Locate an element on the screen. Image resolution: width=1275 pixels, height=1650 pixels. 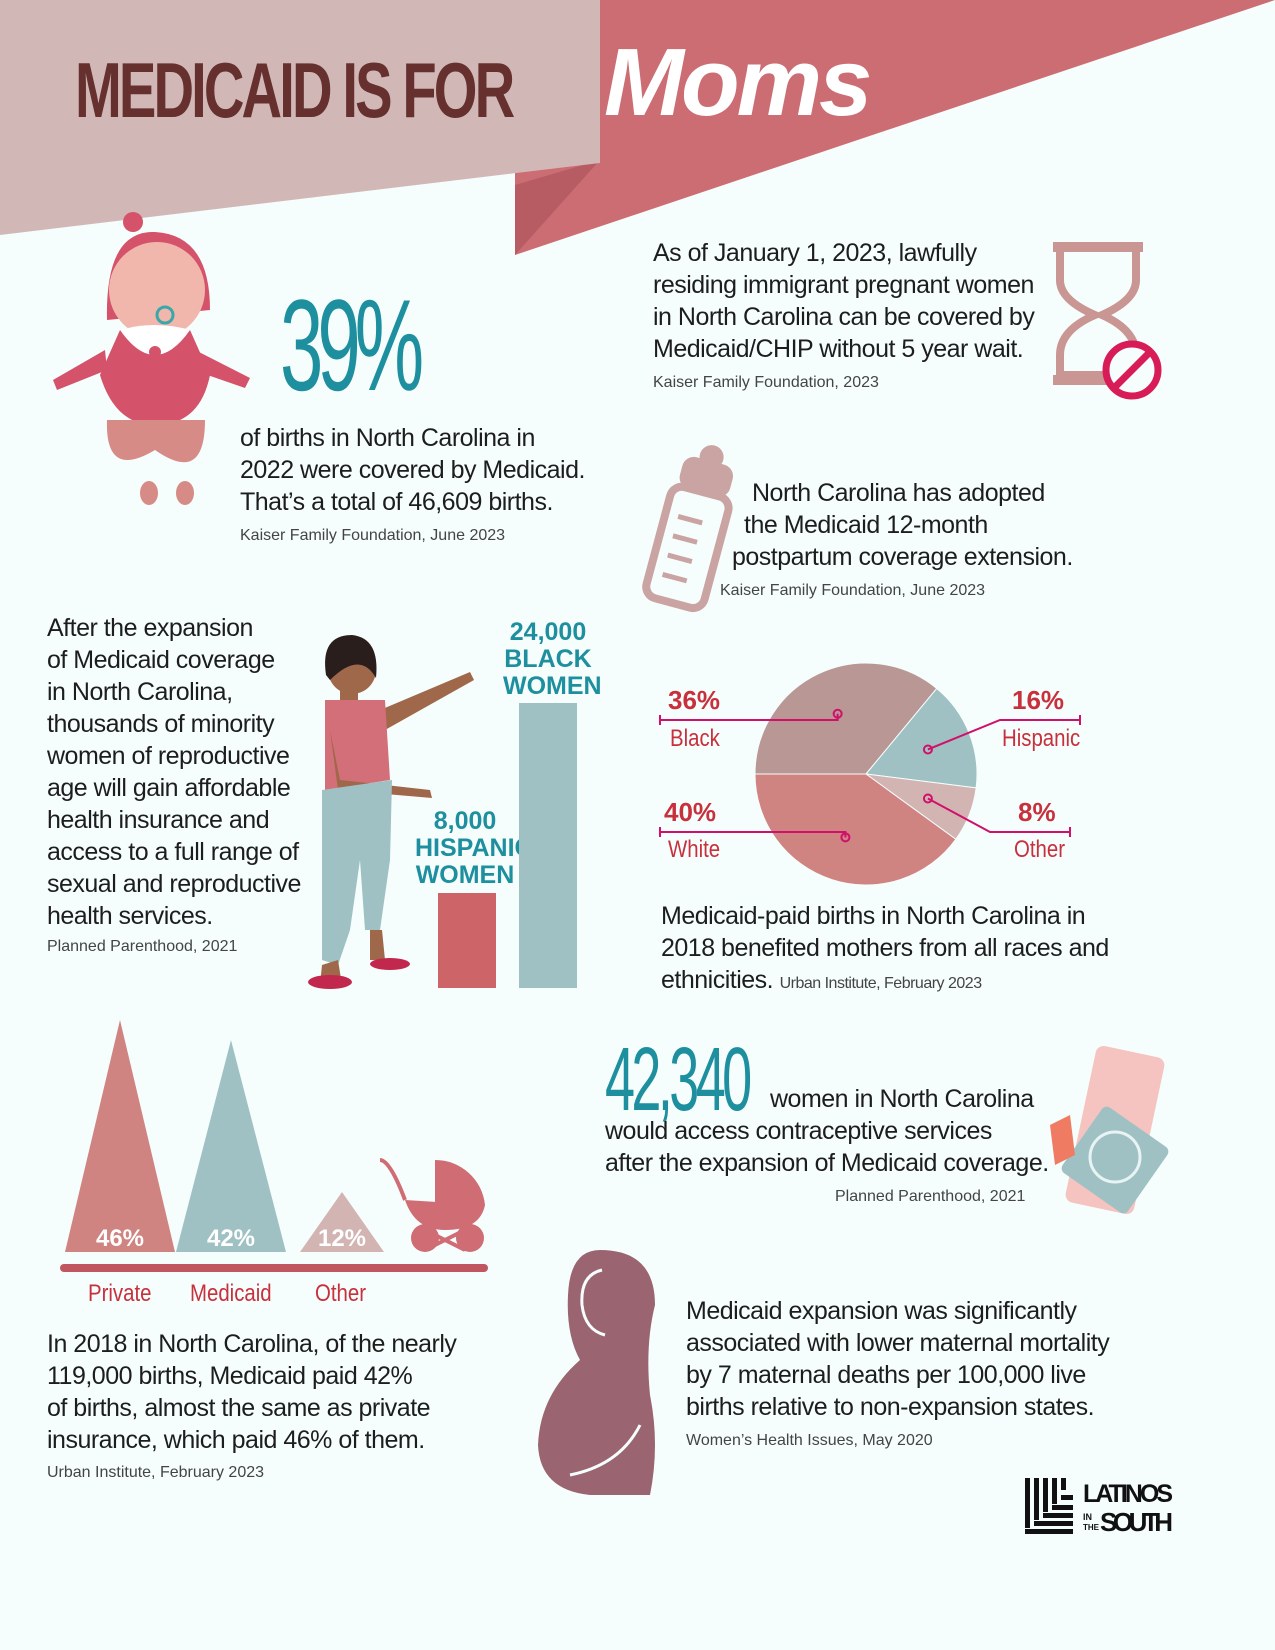
text-line: would access contraceptive services is located at coordinates (798, 1131).